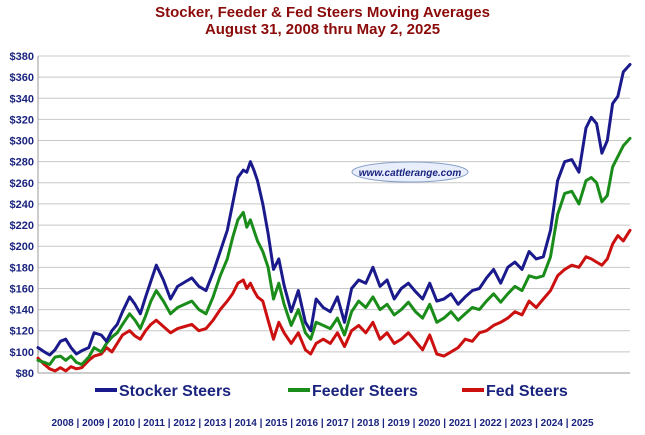 Image resolution: width=645 pixels, height=435 pixels. What do you see at coordinates (22, 289) in the screenshot?
I see `y-tick-label: $160` at bounding box center [22, 289].